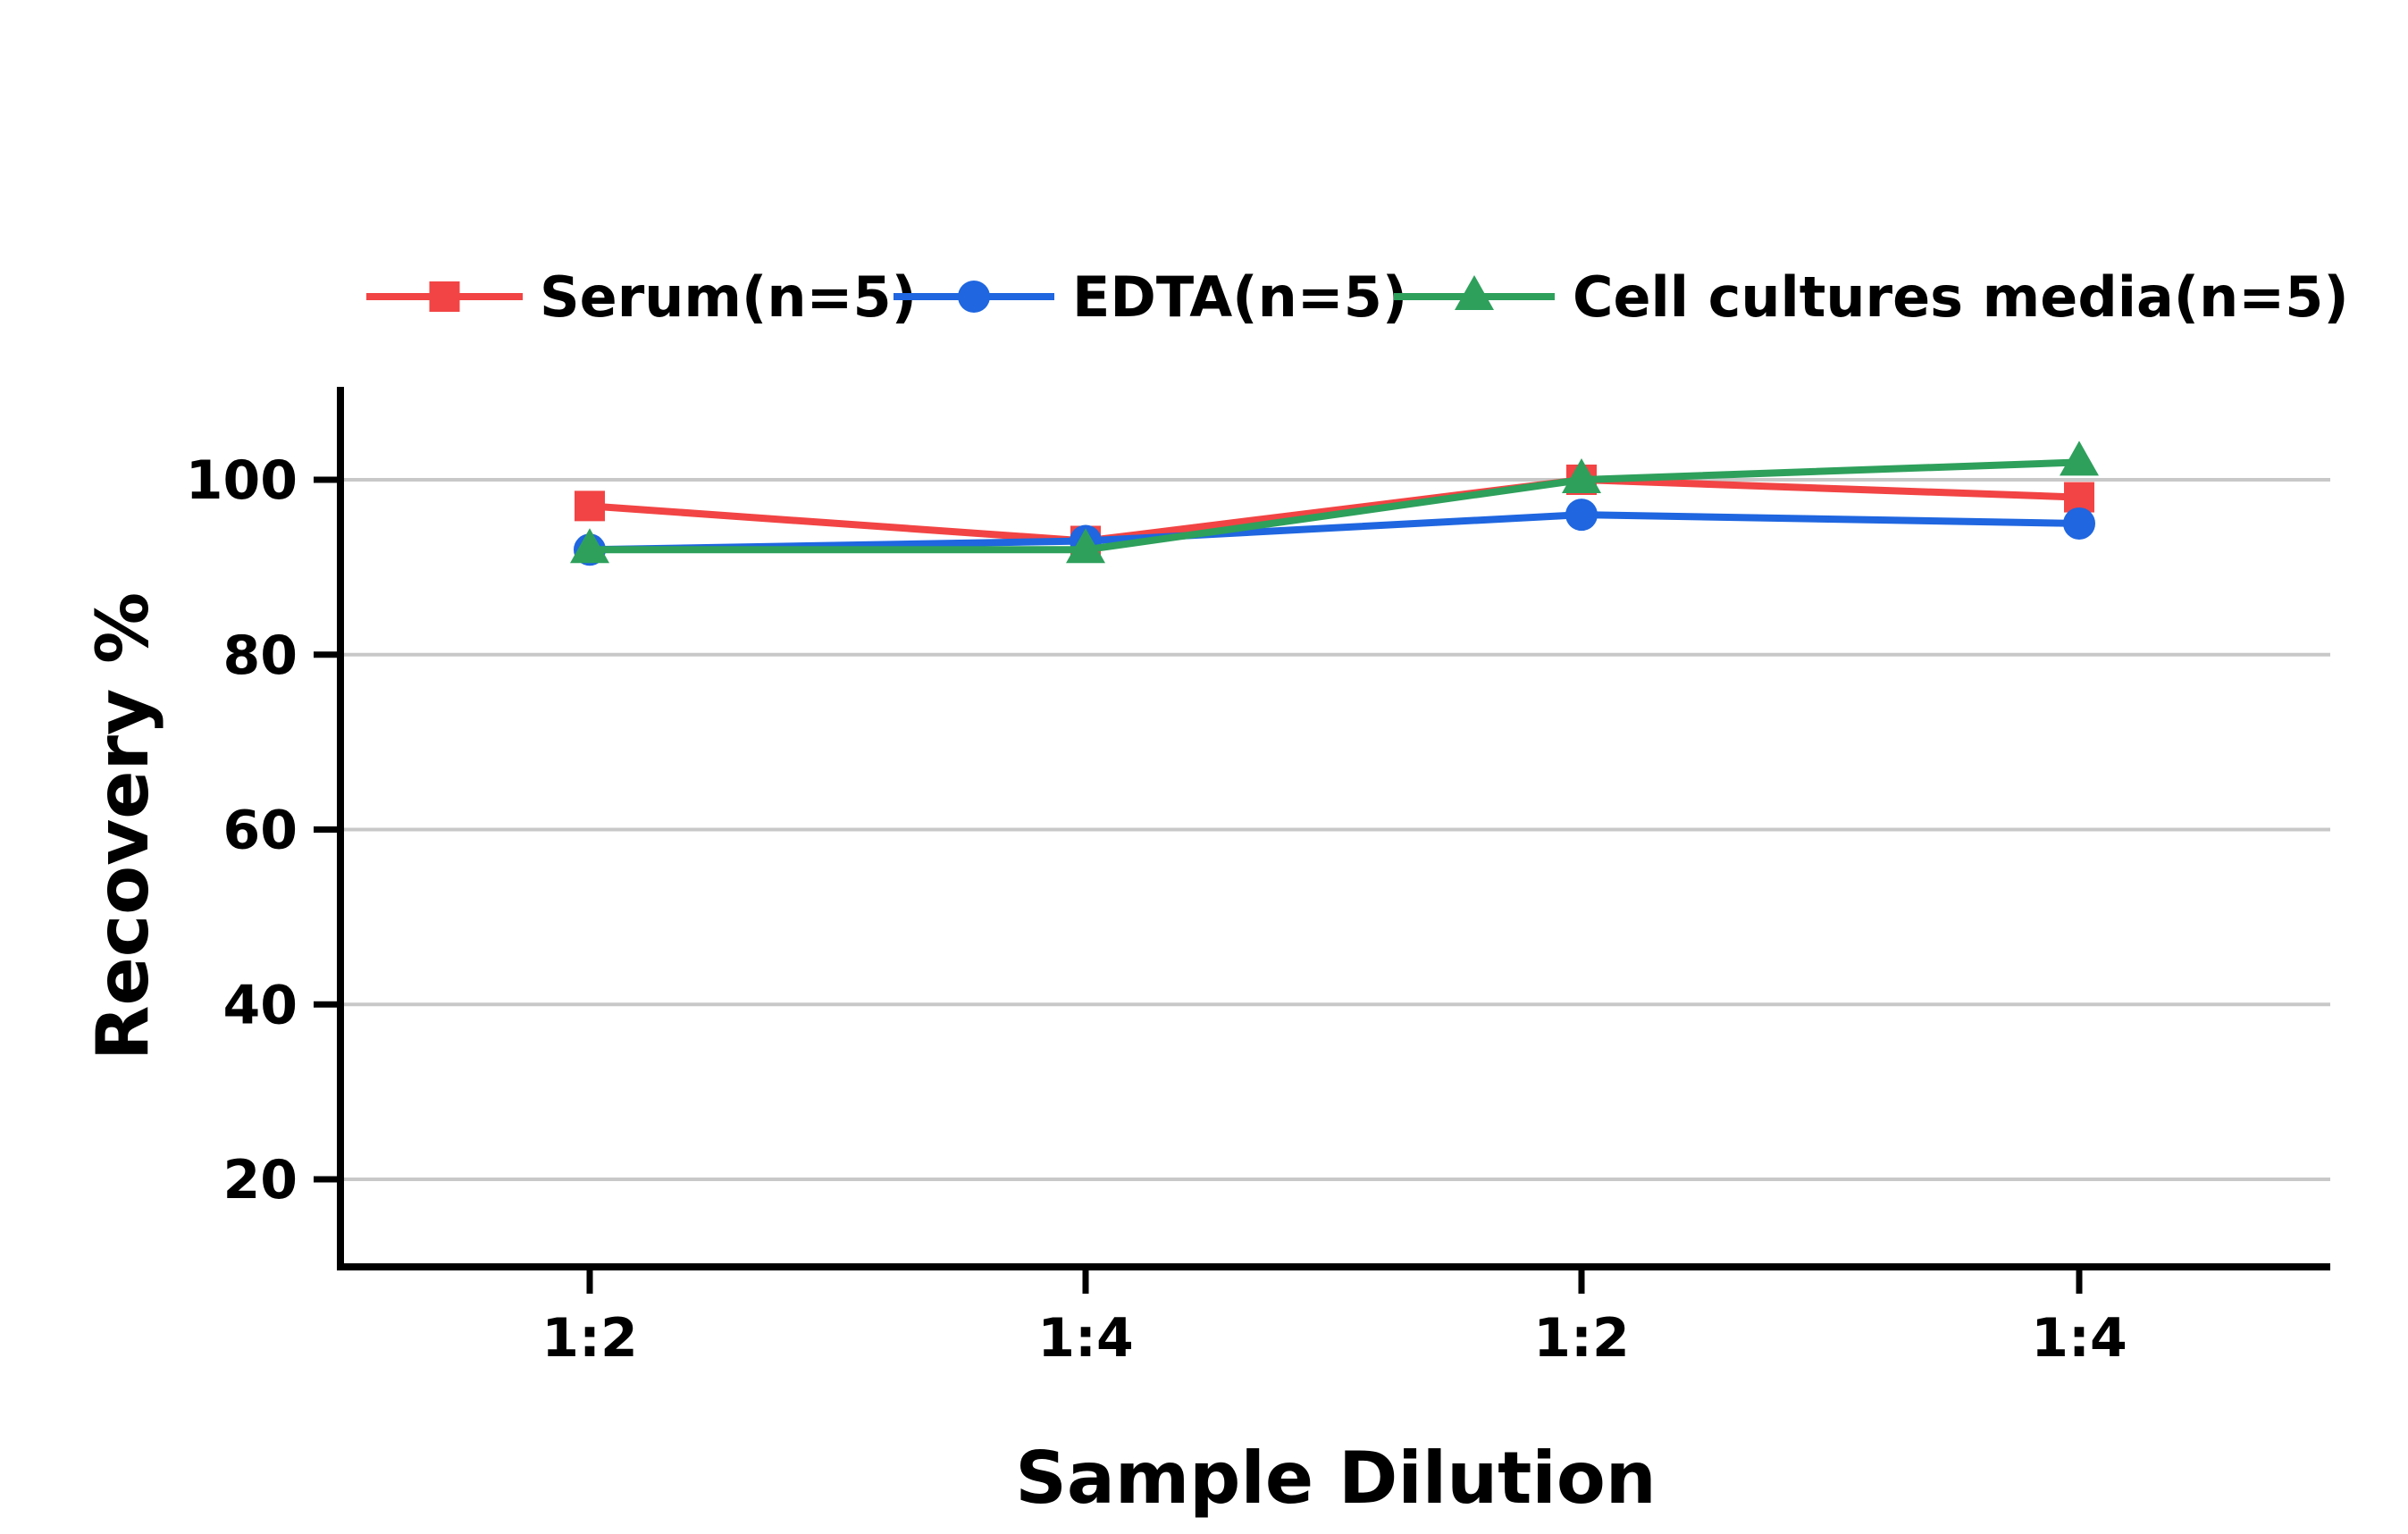 The image size is (2408, 1534). I want to click on series-lines, so click(1334, 503).